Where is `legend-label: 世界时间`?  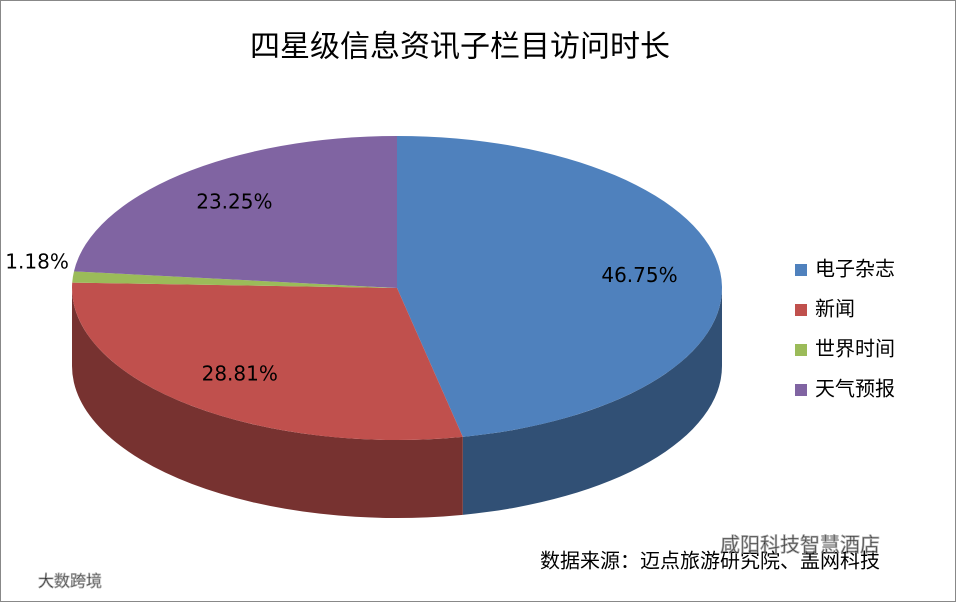
legend-label: 世界时间 is located at coordinates (855, 349).